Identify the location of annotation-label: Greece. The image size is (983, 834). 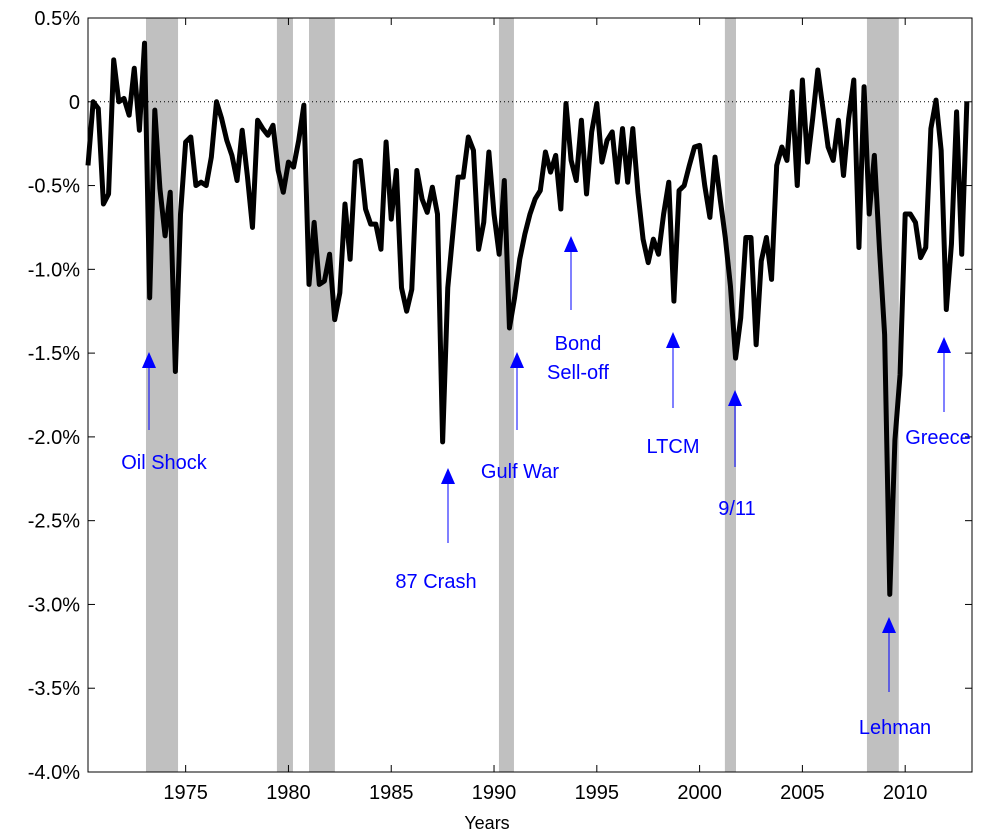
(938, 438).